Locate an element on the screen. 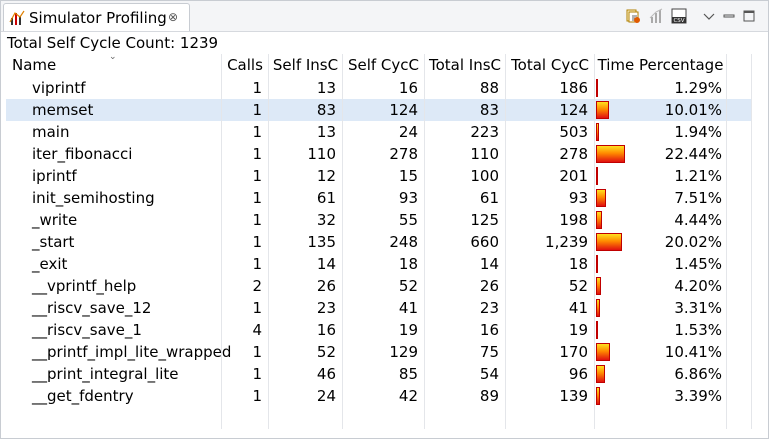 The image size is (769, 439). time-percentage-cell: 4.20% is located at coordinates (661, 286).